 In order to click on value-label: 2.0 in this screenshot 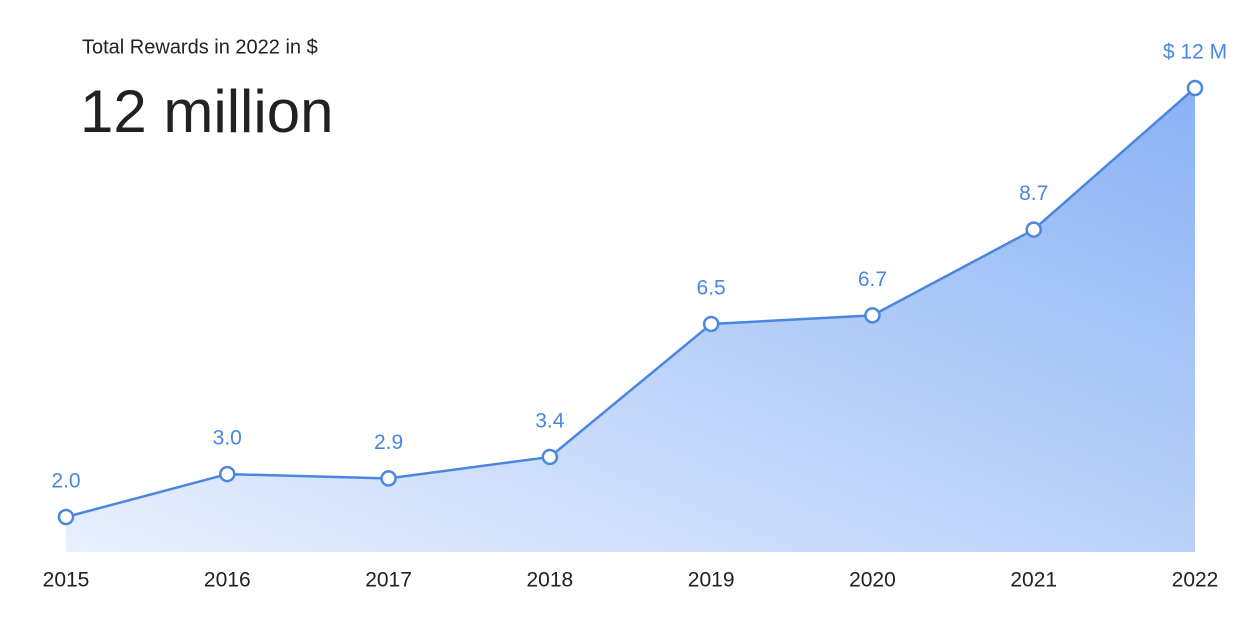, I will do `click(65, 481)`.